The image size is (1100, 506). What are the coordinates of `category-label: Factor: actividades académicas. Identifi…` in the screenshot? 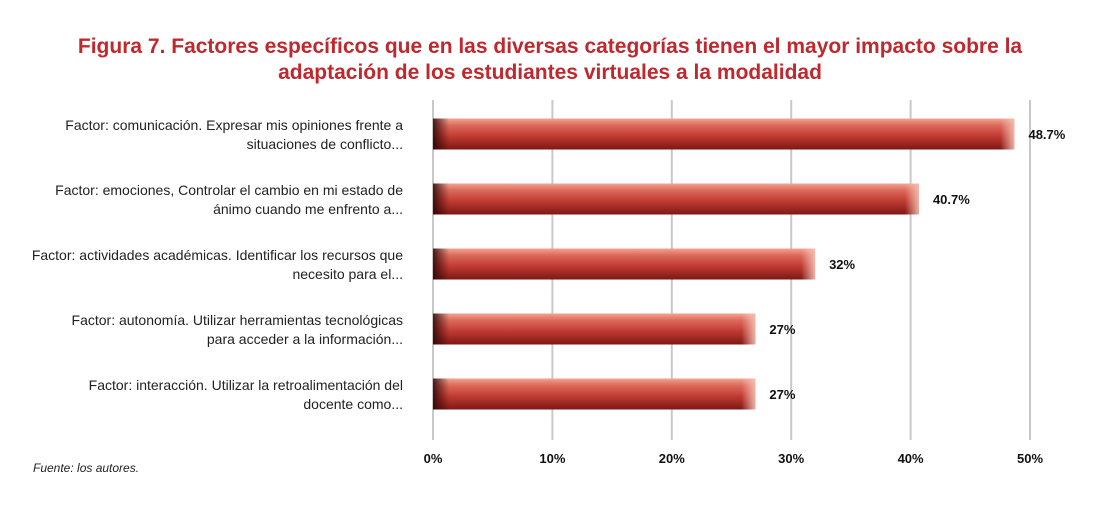 It's located at (217, 264).